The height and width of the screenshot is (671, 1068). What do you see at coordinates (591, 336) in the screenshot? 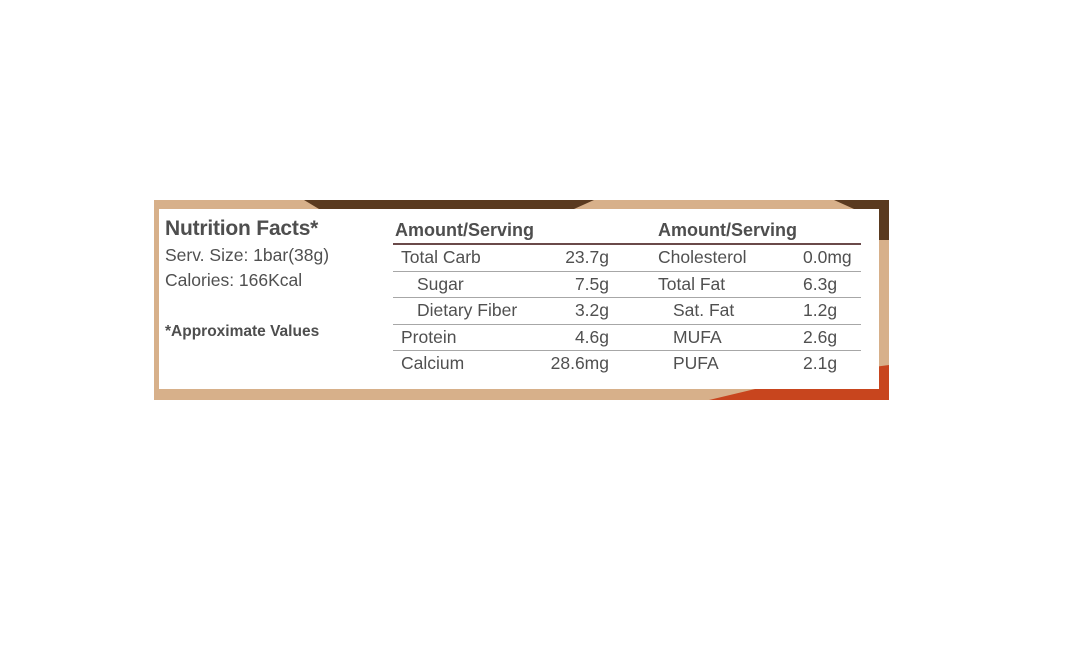
I see `nutrient-value: 4.6g` at bounding box center [591, 336].